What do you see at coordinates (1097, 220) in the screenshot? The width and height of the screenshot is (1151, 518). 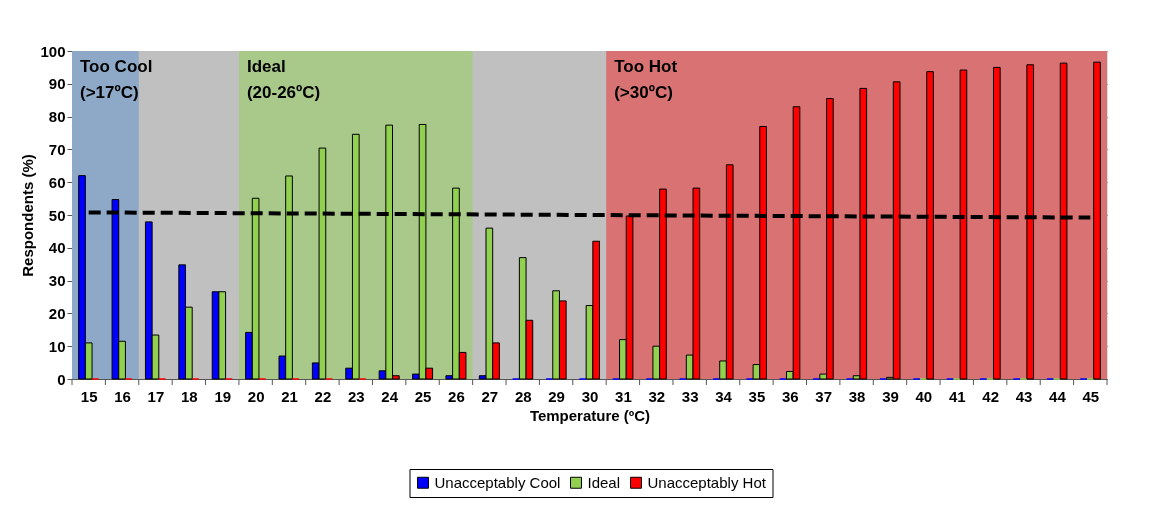 I see `bar` at bounding box center [1097, 220].